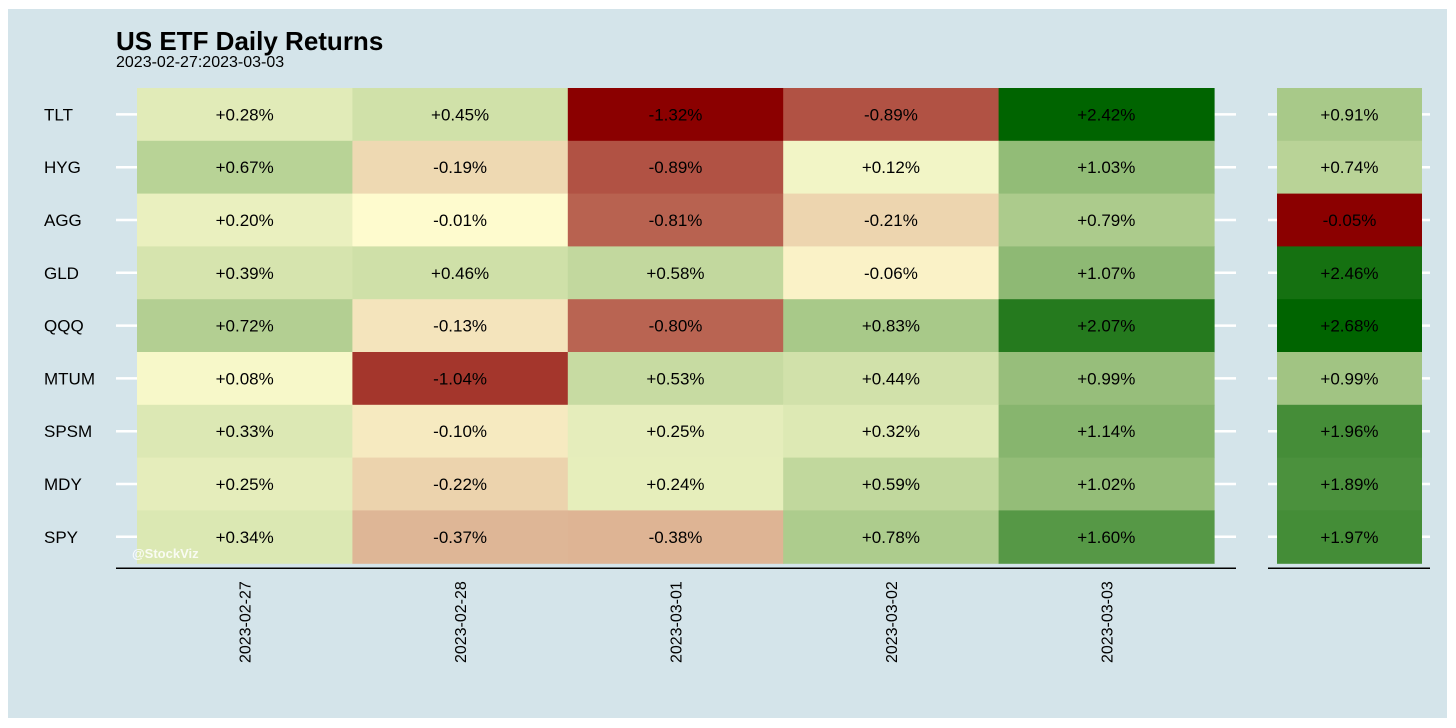 The width and height of the screenshot is (1456, 728). What do you see at coordinates (64, 326) in the screenshot?
I see `row-label: QQQ` at bounding box center [64, 326].